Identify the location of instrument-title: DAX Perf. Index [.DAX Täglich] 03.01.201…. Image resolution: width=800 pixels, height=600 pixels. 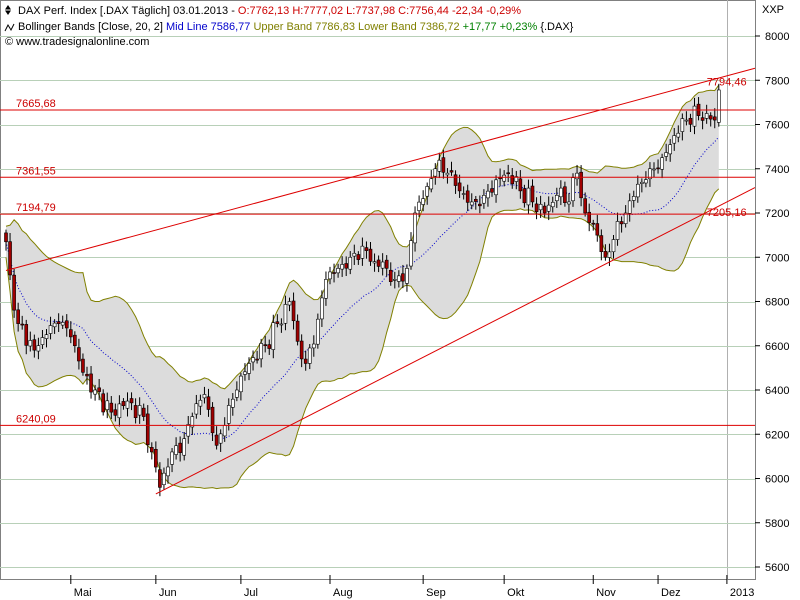
(128, 11).